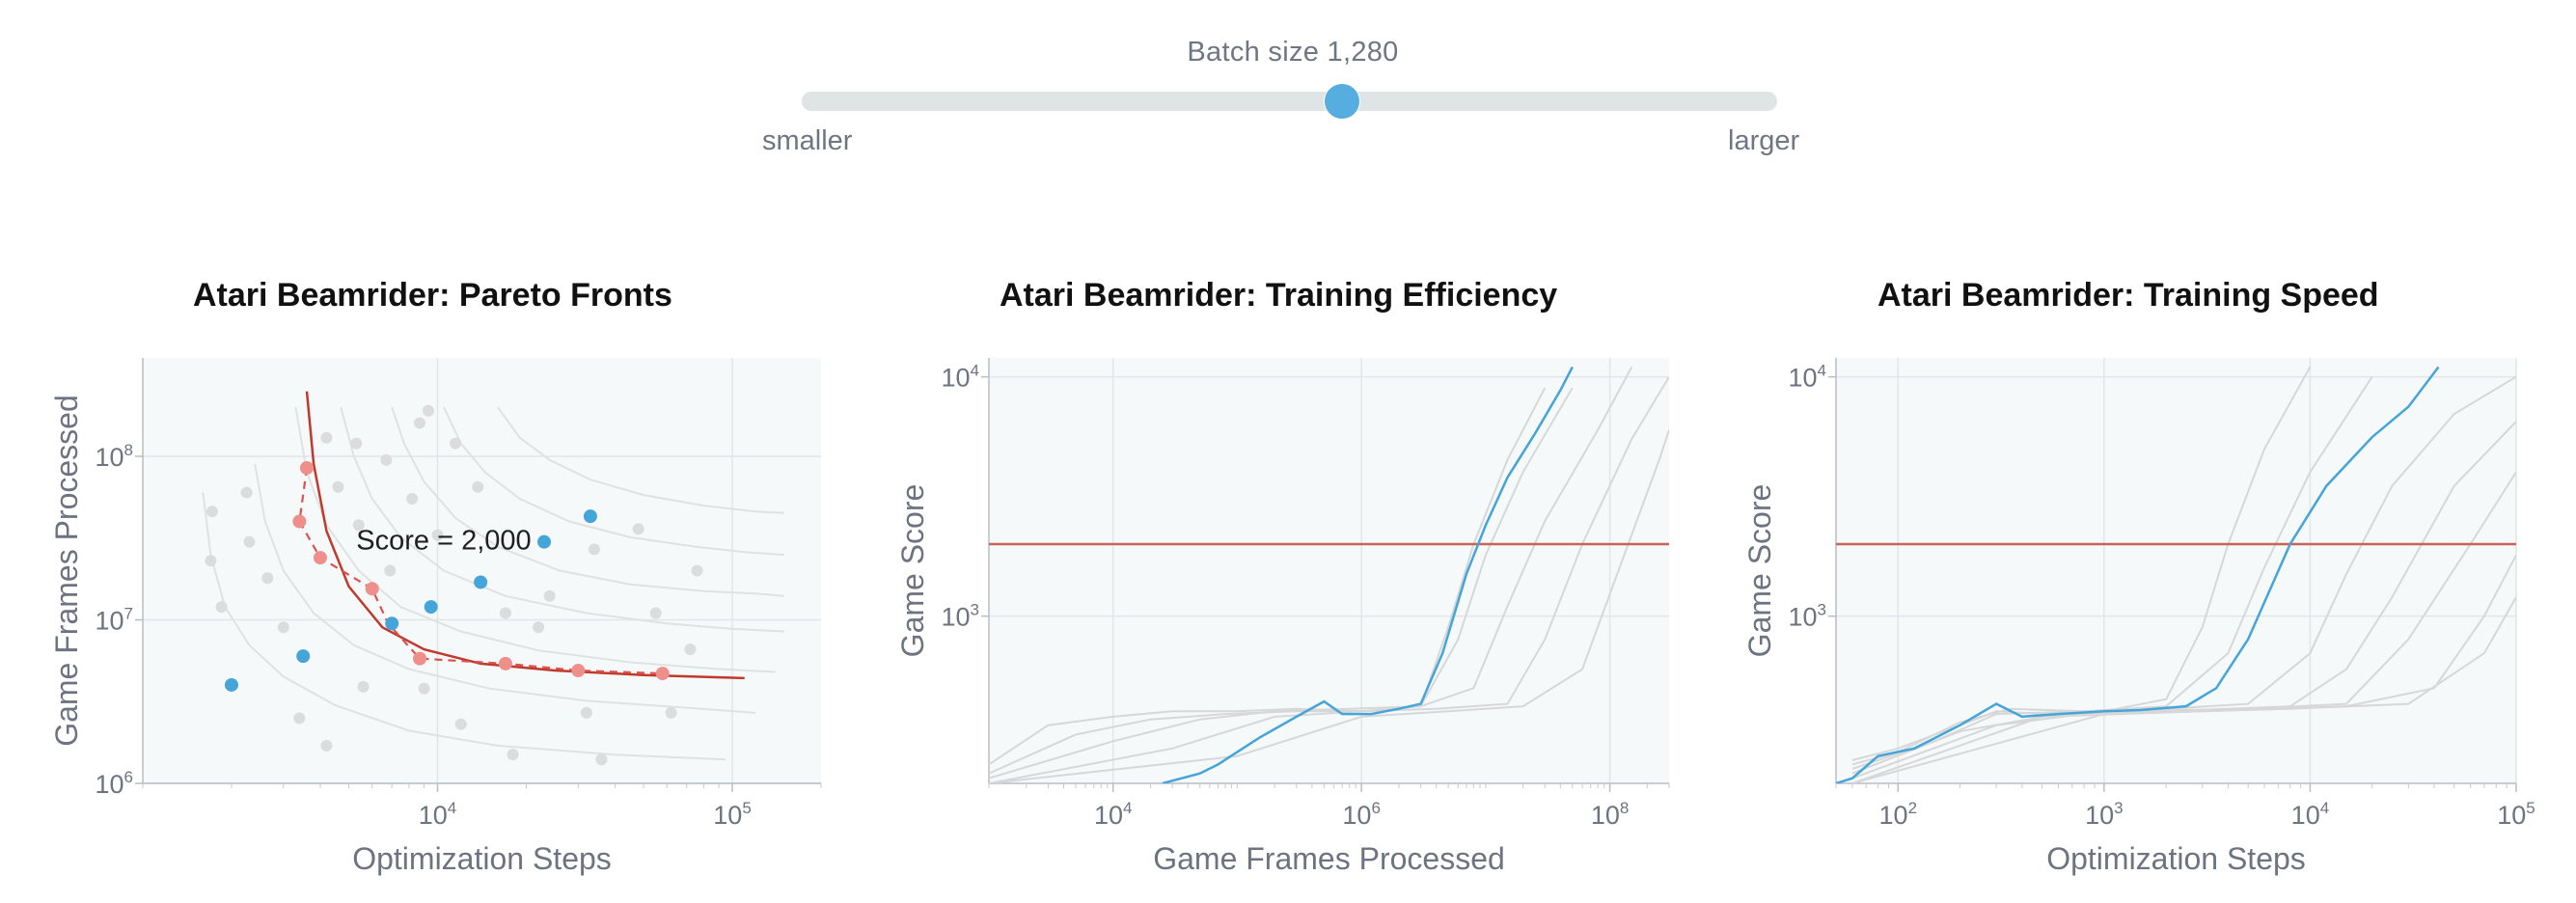 Image resolution: width=2576 pixels, height=903 pixels. I want to click on y-tick-label: 10⁷, so click(114, 620).